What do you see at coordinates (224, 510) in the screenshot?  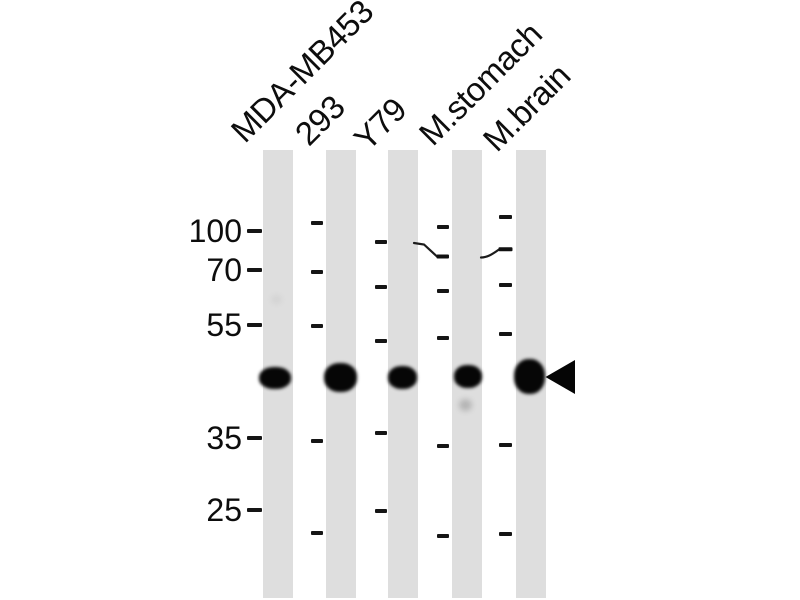 I see `marker-weight-label-25: 25` at bounding box center [224, 510].